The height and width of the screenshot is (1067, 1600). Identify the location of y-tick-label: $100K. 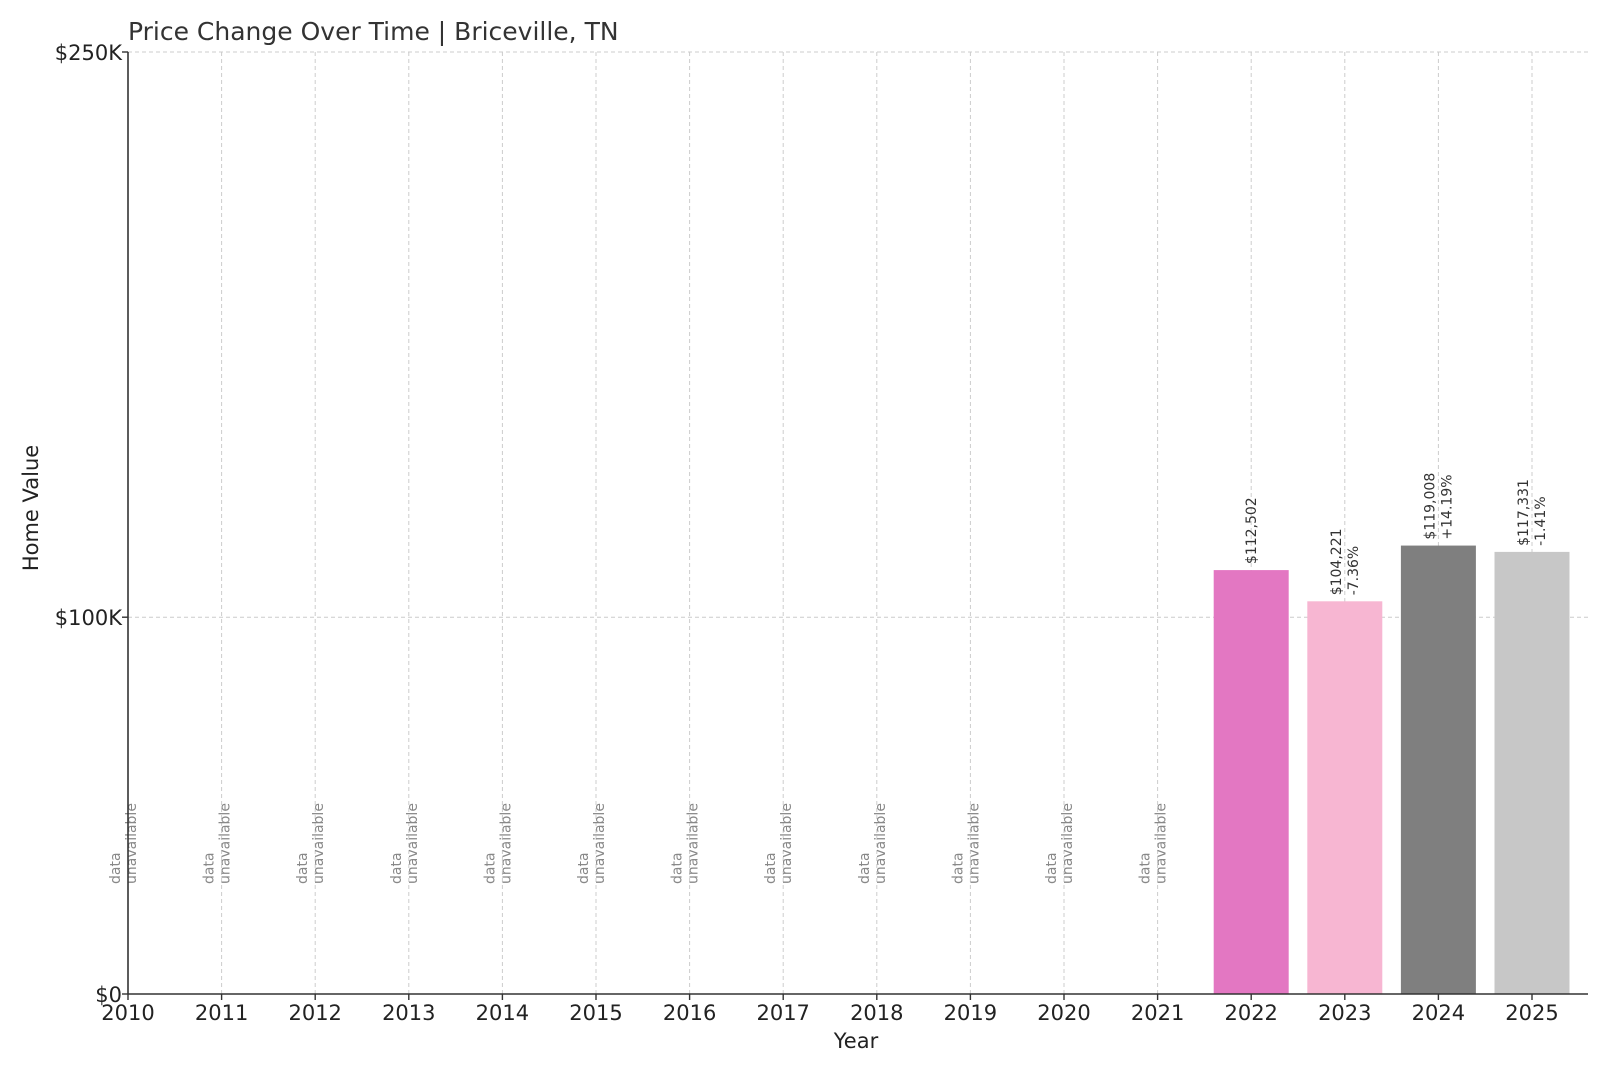
(89, 618).